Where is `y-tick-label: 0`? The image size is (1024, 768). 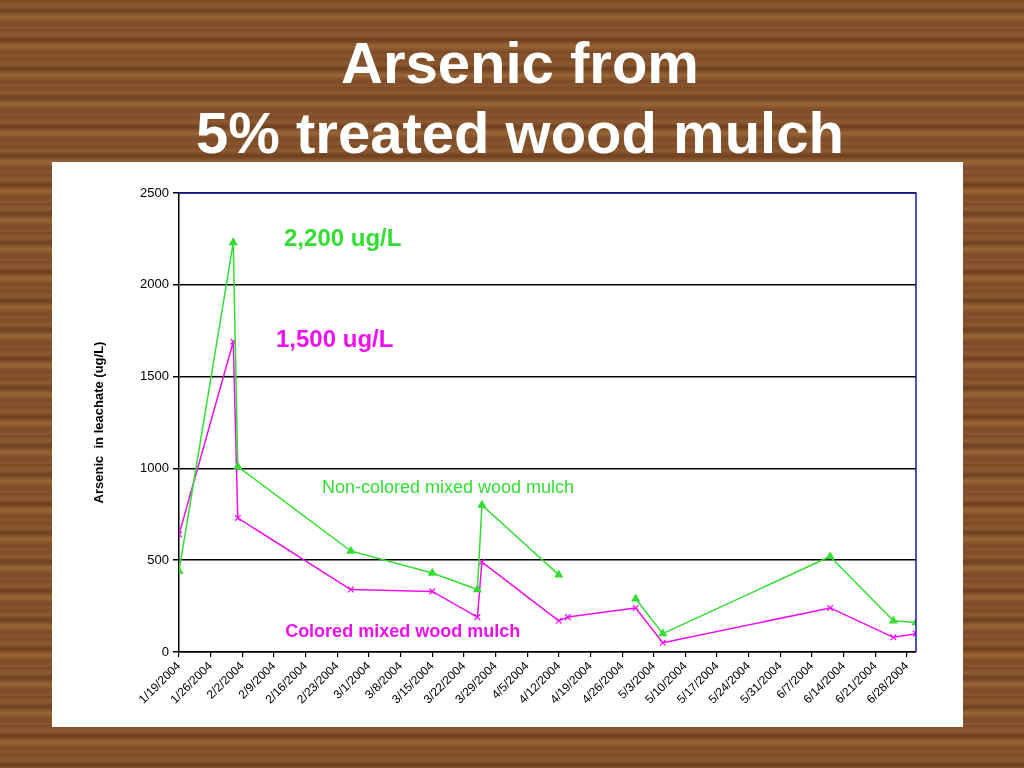
y-tick-label: 0 is located at coordinates (165, 651).